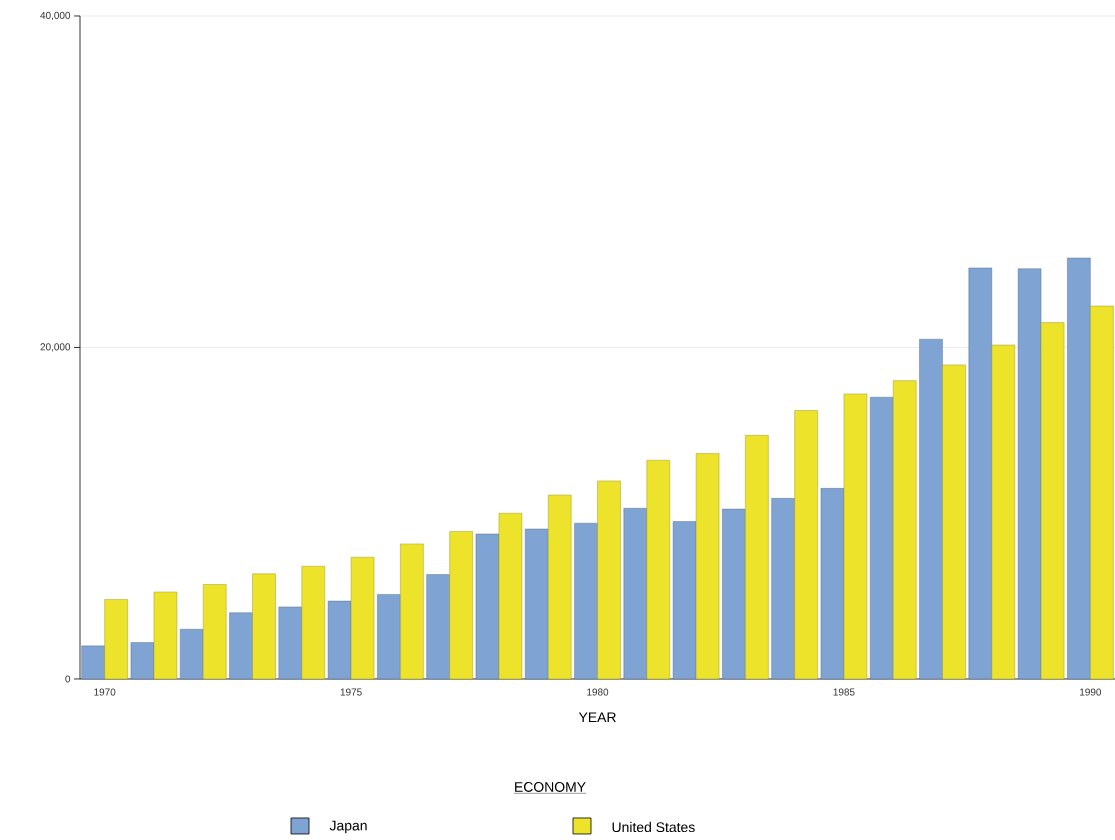 This screenshot has height=840, width=1115. I want to click on x-tick-label: 1975, so click(351, 692).